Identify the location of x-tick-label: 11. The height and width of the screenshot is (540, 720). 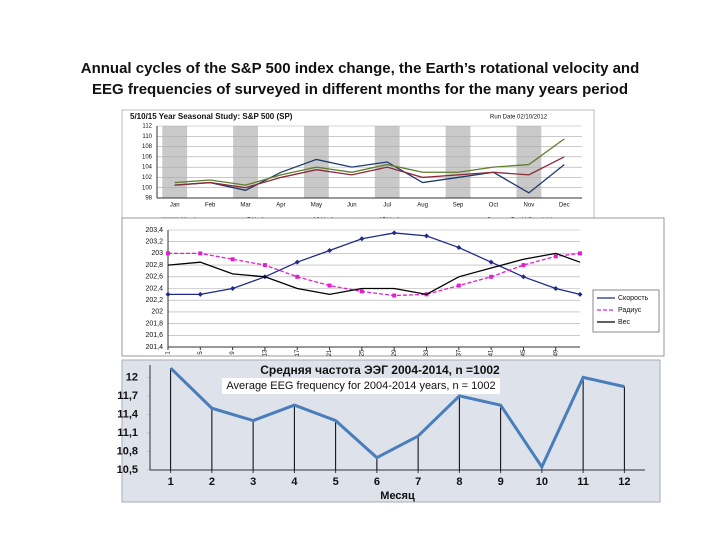
(583, 482).